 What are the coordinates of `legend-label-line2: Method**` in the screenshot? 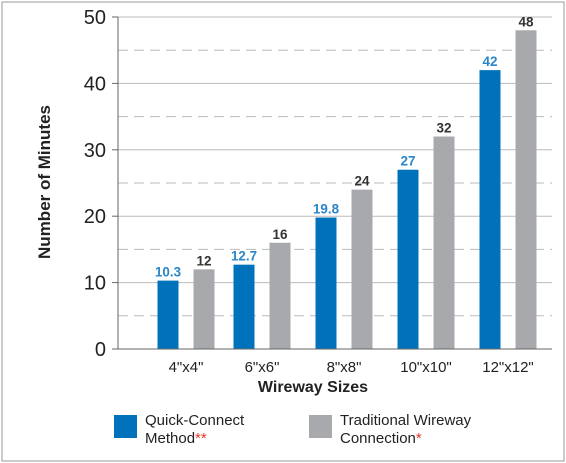 It's located at (176, 438).